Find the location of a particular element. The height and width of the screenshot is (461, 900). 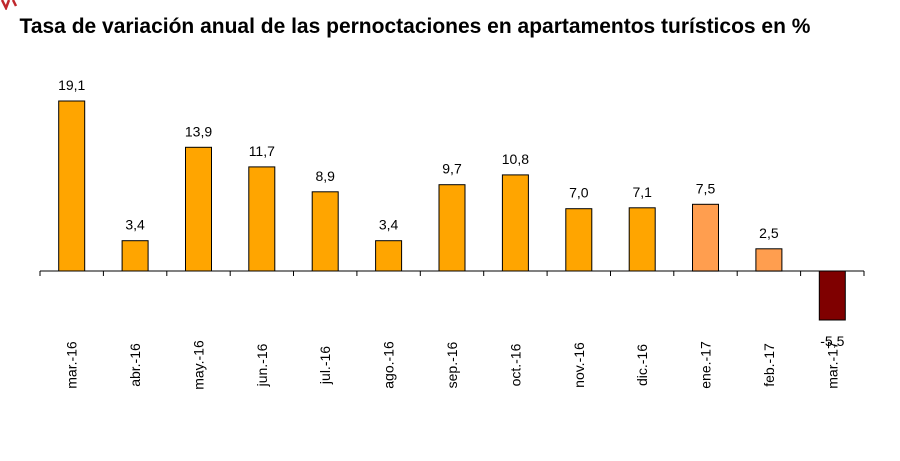

category-label: may.-16 is located at coordinates (199, 365).